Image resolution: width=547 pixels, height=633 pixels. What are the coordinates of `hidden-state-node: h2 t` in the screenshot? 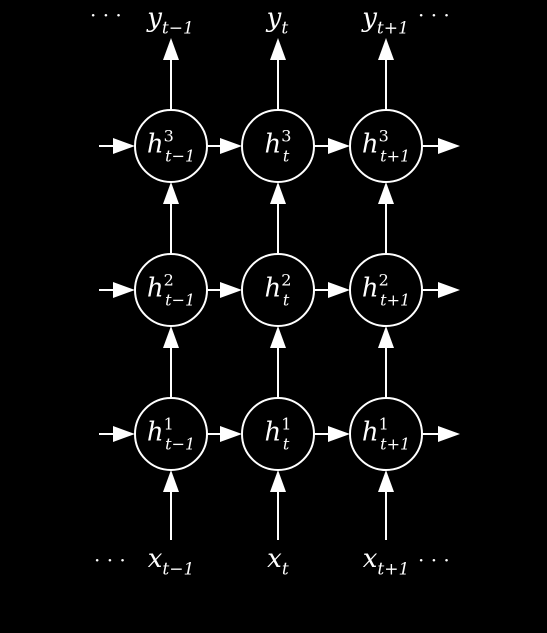 It's located at (278, 290).